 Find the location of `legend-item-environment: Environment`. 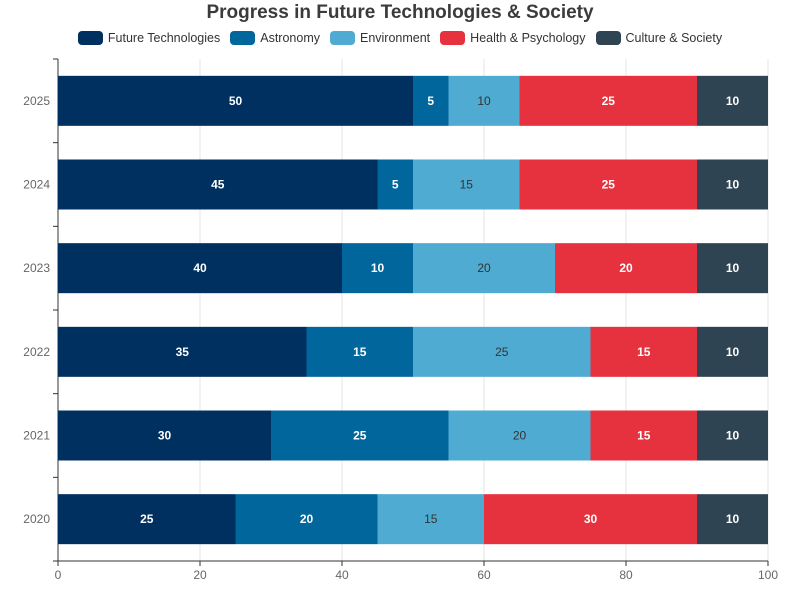

legend-item-environment: Environment is located at coordinates (380, 38).